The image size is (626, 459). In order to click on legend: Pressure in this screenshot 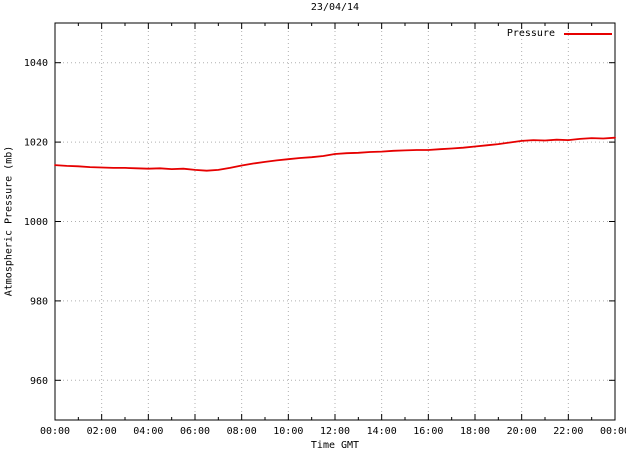, I will do `click(559, 33)`.